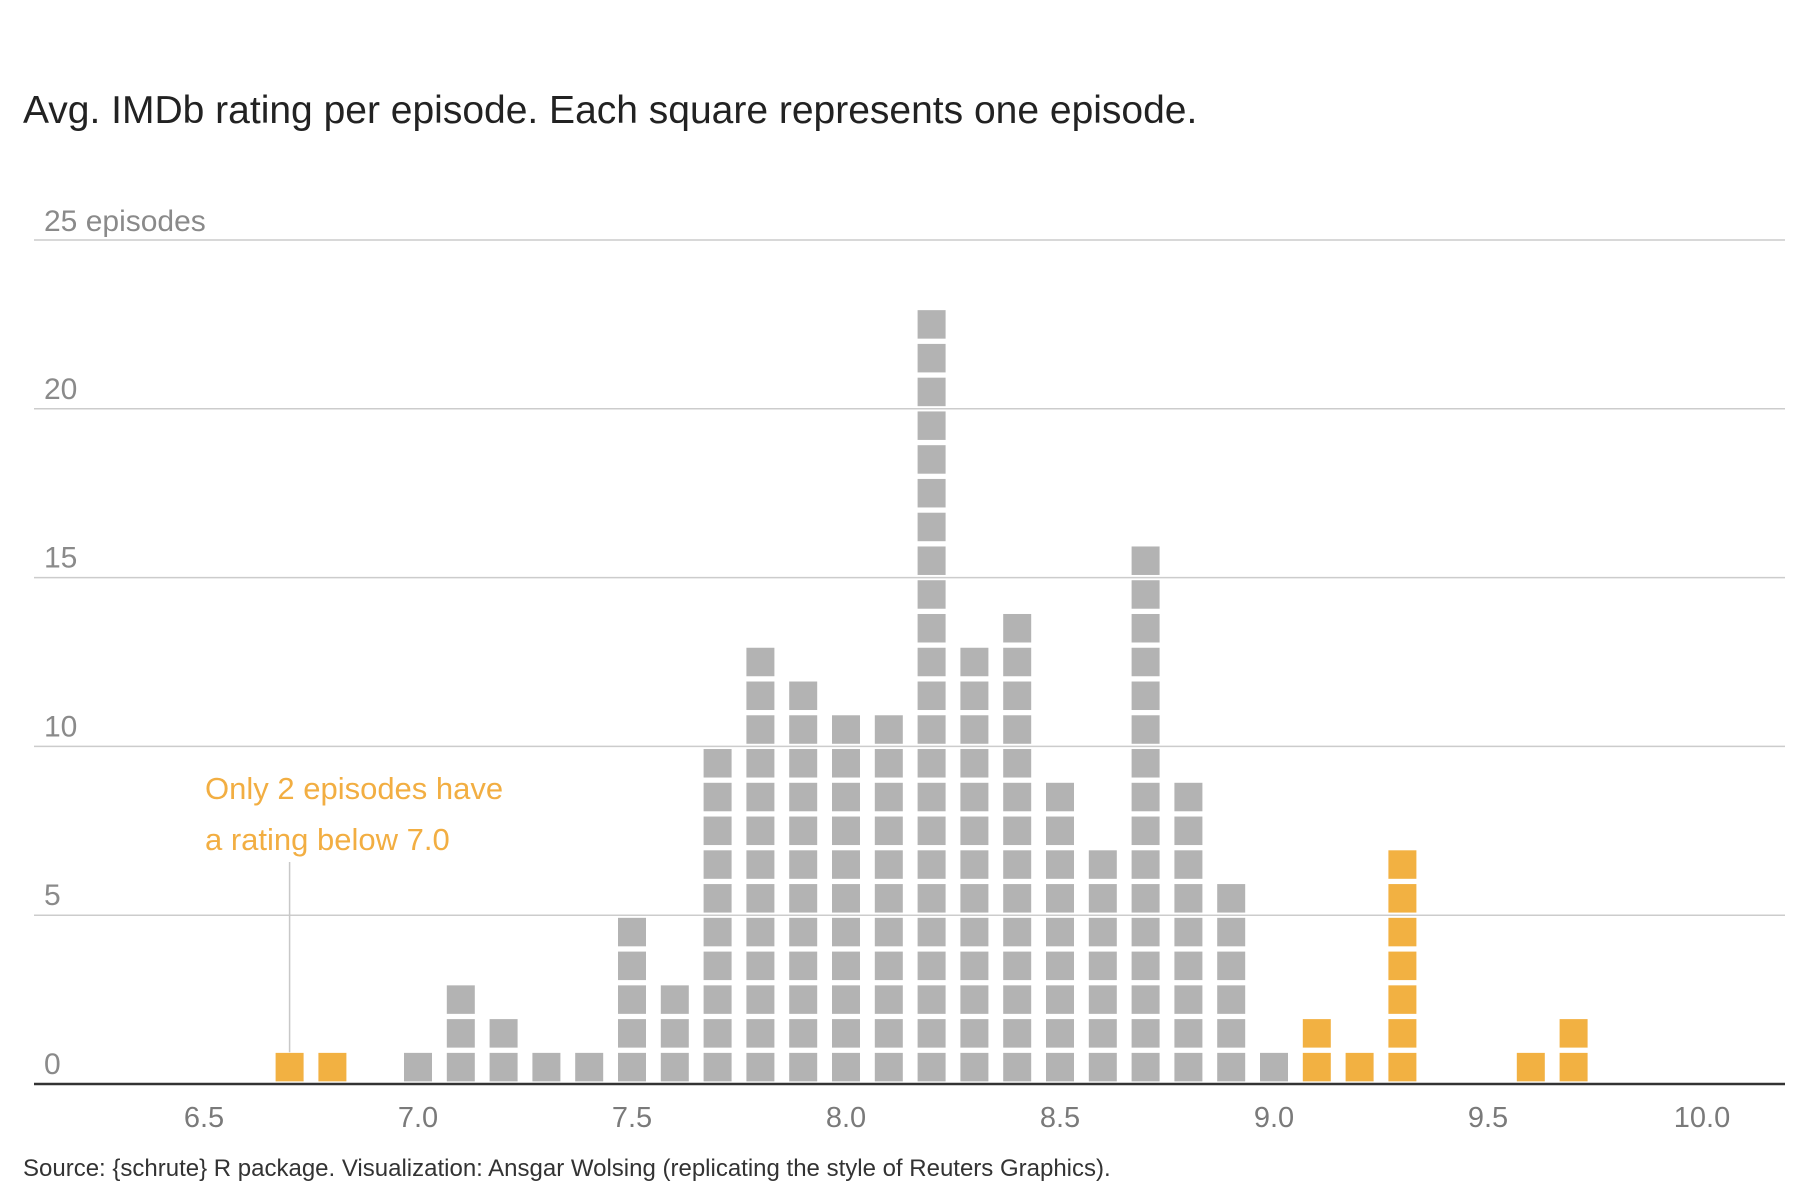 Image resolution: width=1800 pixels, height=1200 pixels. What do you see at coordinates (1702, 1118) in the screenshot?
I see `x-tick-label: 10.0` at bounding box center [1702, 1118].